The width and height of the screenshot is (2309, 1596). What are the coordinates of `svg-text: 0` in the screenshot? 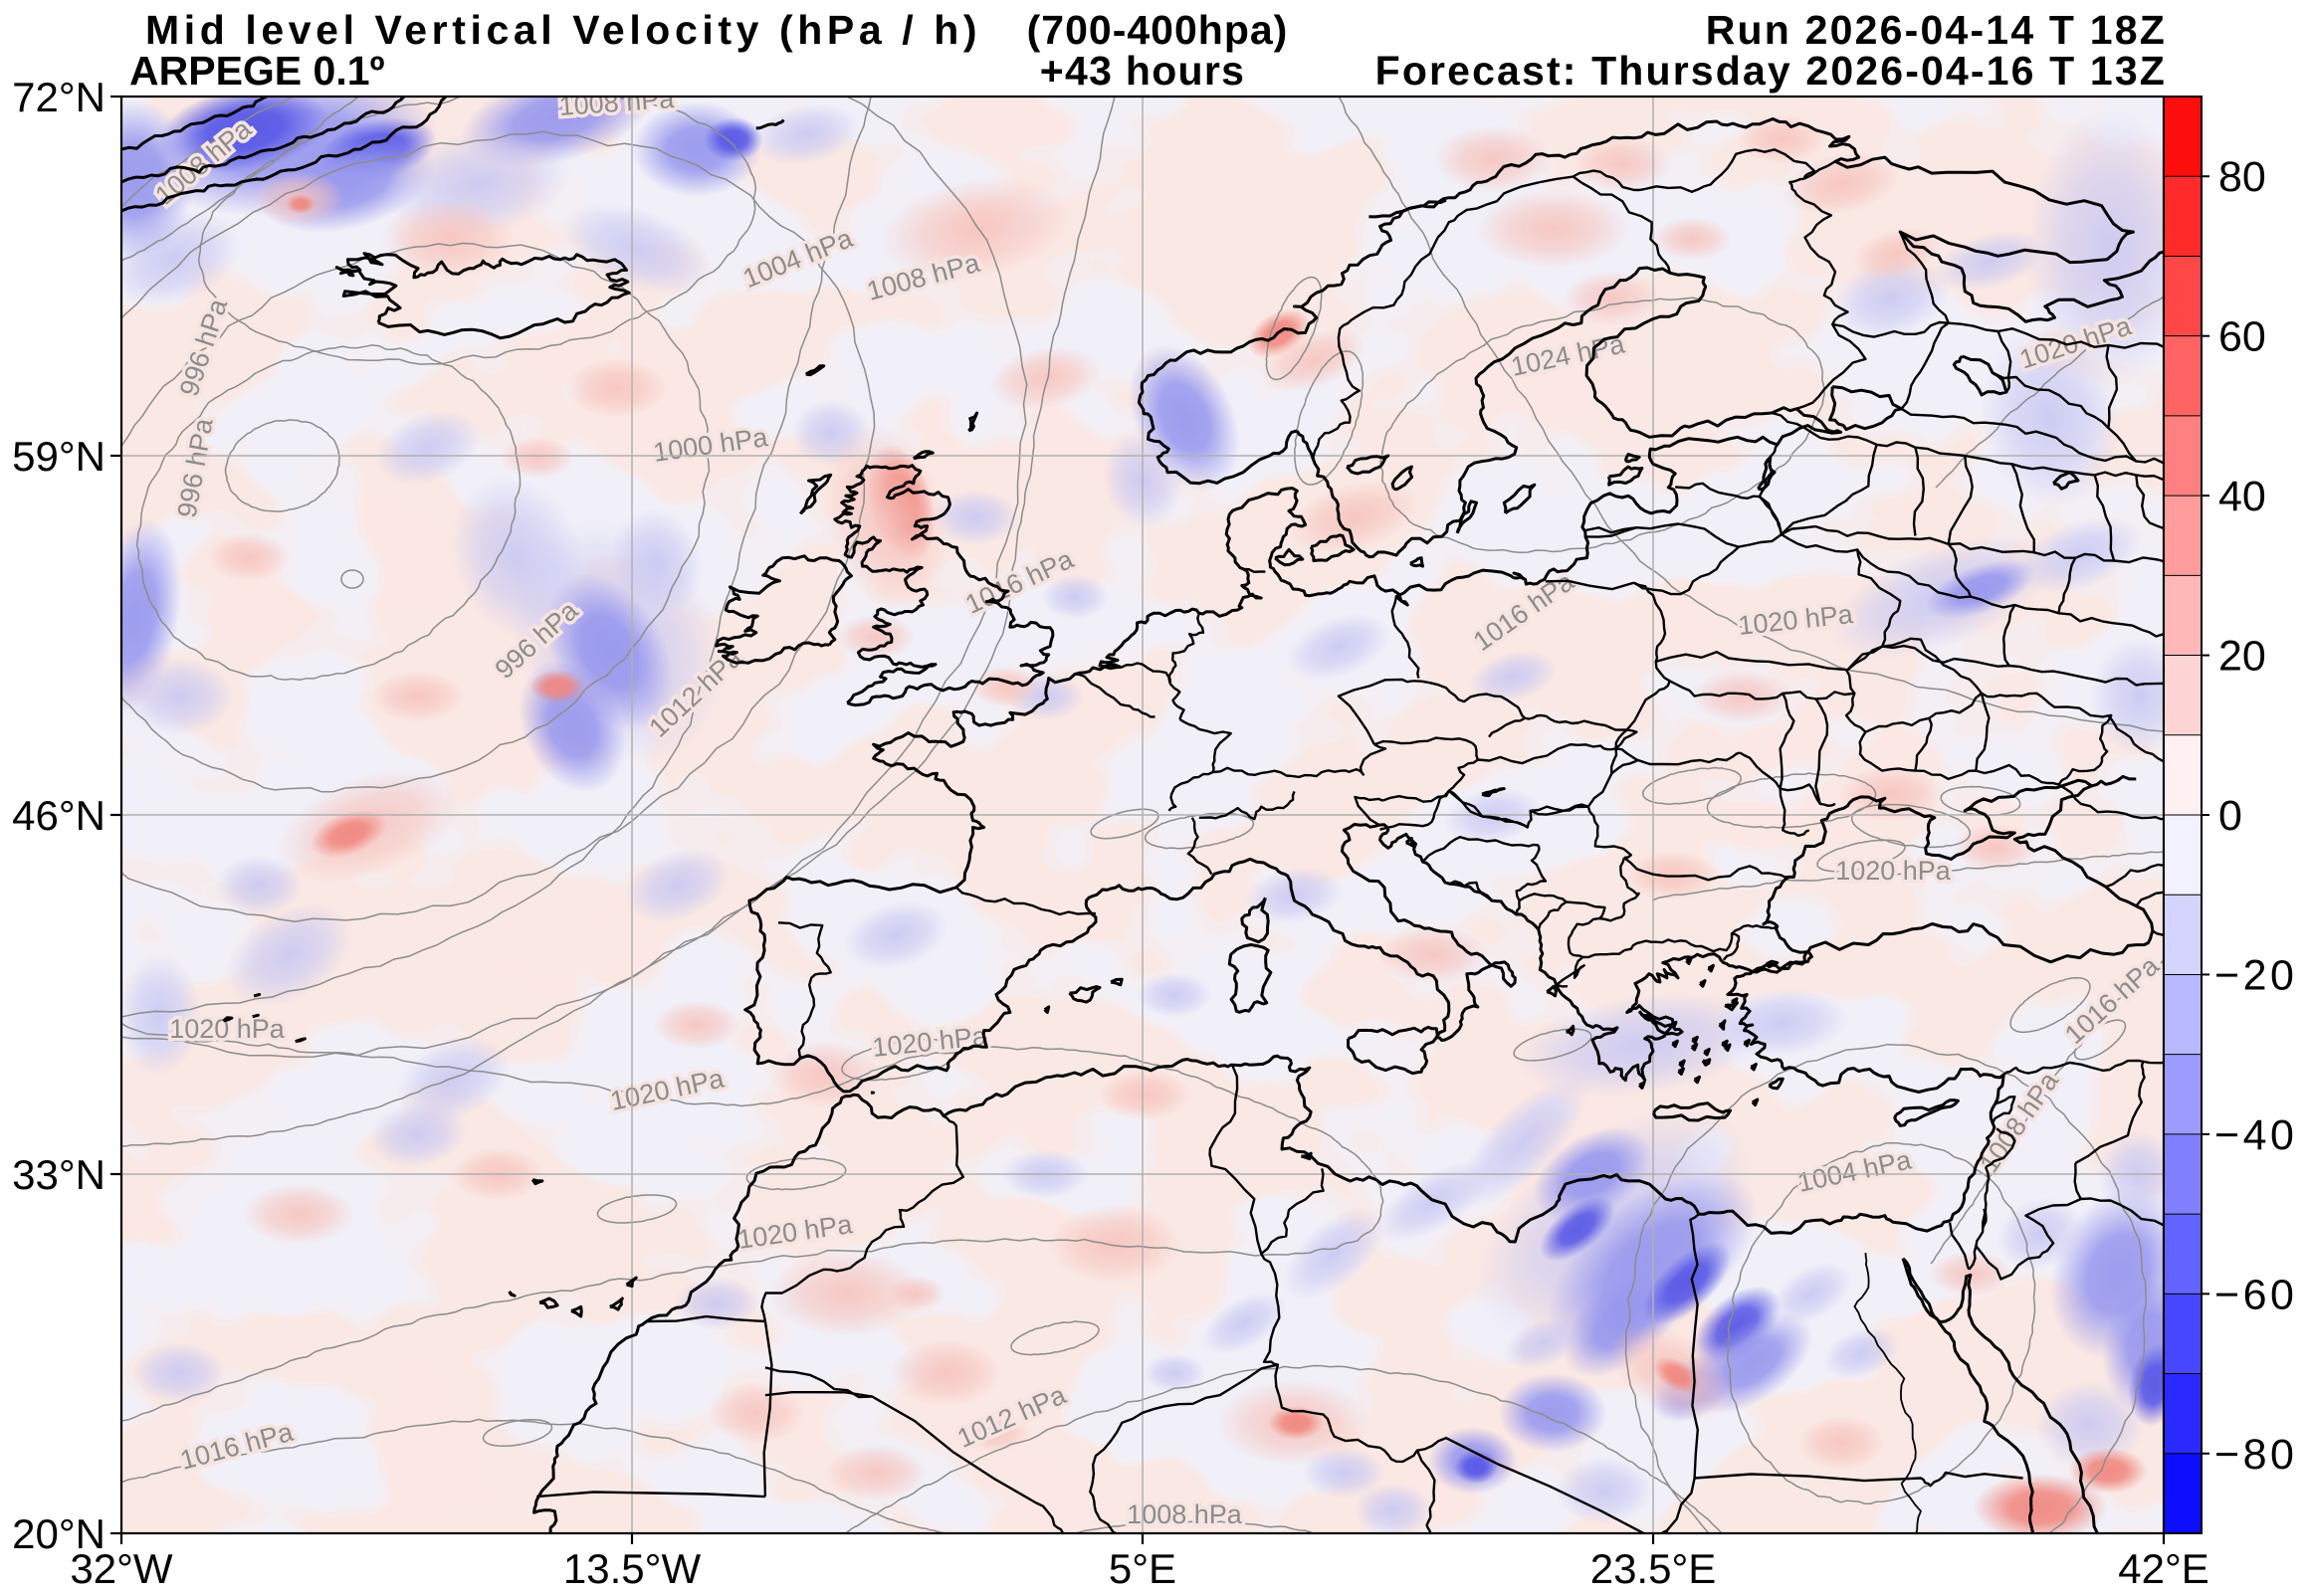 It's located at (2230, 816).